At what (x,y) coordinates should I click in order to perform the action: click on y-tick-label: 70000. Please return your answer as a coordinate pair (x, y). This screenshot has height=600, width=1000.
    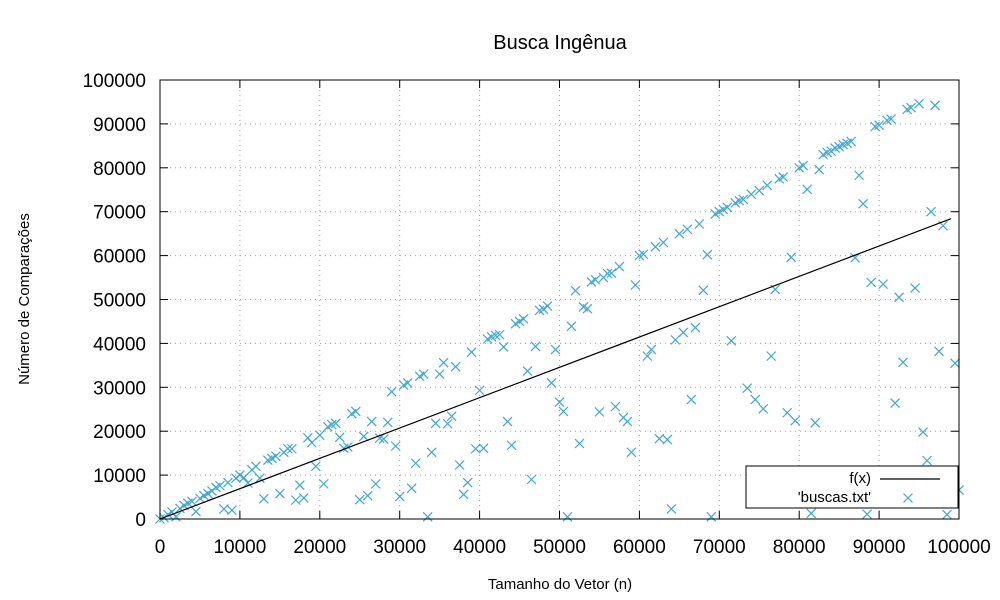
    Looking at the image, I should click on (119, 213).